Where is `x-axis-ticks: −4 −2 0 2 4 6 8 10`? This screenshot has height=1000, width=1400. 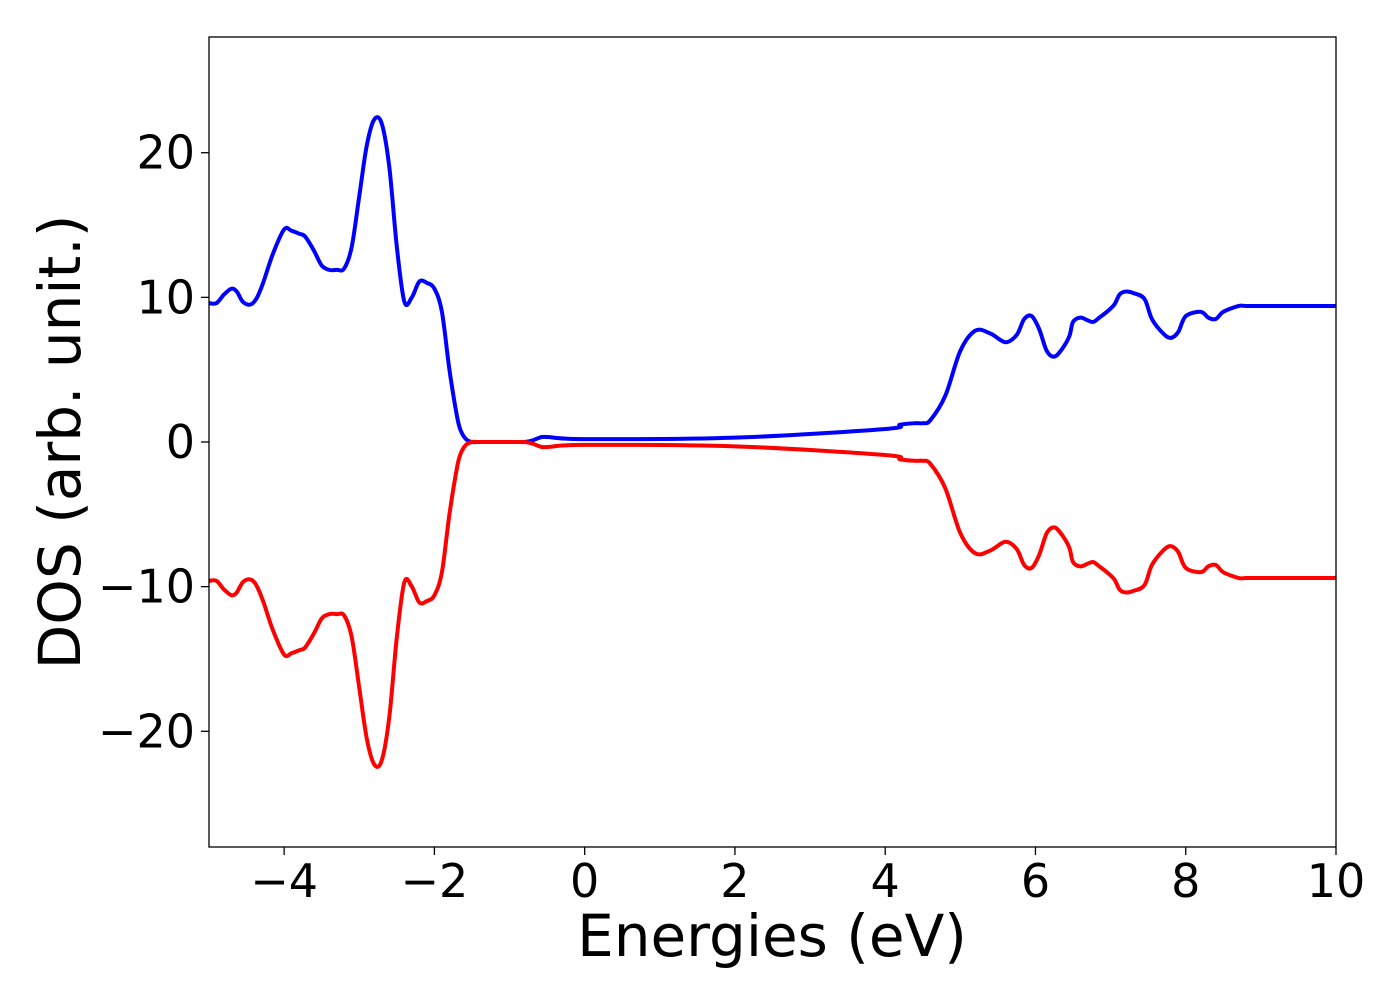
x-axis-ticks: −4 −2 0 2 4 6 8 10 is located at coordinates (807, 877).